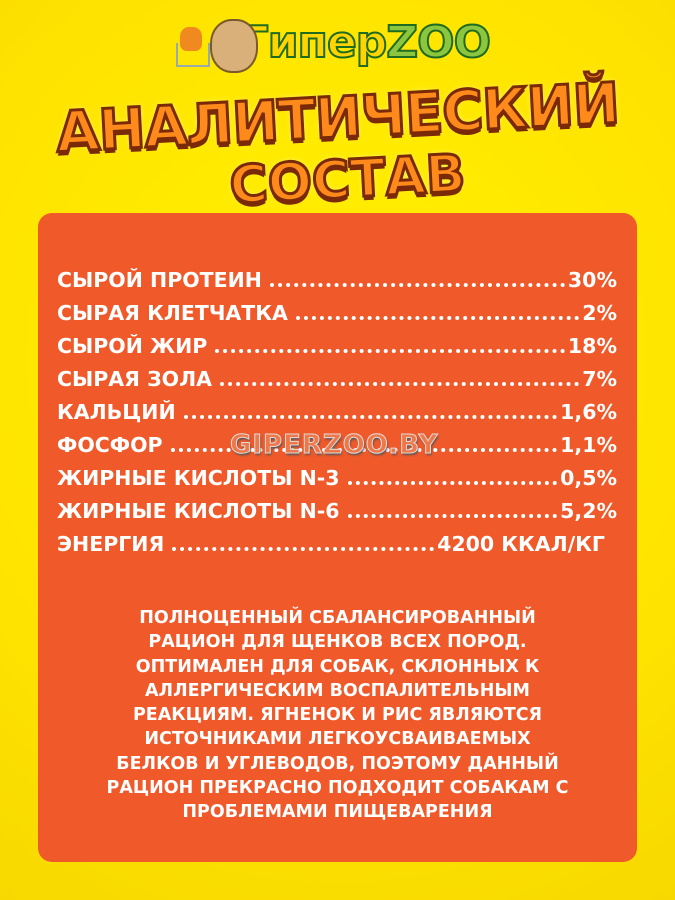 This screenshot has height=900, width=675. What do you see at coordinates (337, 739) in the screenshot?
I see `description-line: ИСТОЧНИКАМИ ЛЕГКОУСВАИВАЕМЫХ` at bounding box center [337, 739].